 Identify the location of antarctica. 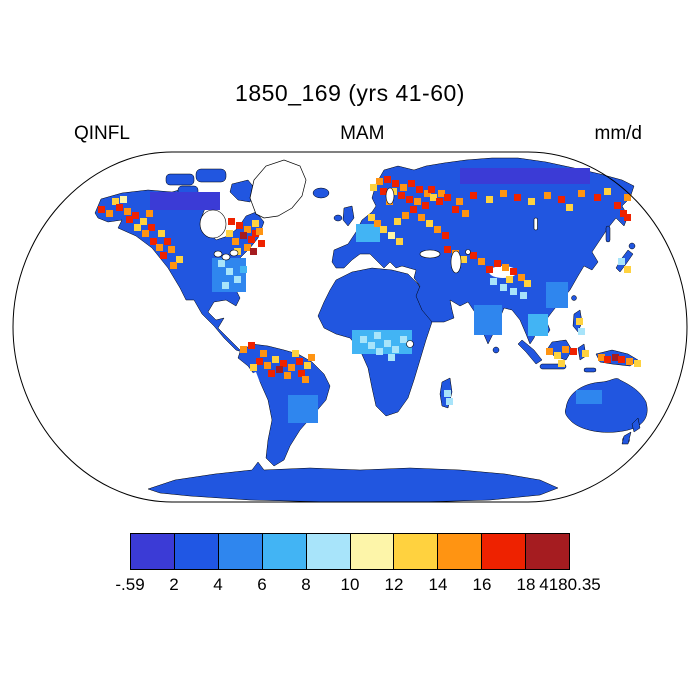
(353, 482).